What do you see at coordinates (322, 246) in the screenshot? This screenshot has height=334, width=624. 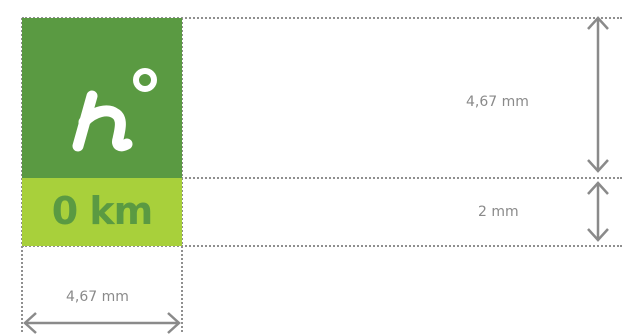 I see `guide-line-bottom` at bounding box center [322, 246].